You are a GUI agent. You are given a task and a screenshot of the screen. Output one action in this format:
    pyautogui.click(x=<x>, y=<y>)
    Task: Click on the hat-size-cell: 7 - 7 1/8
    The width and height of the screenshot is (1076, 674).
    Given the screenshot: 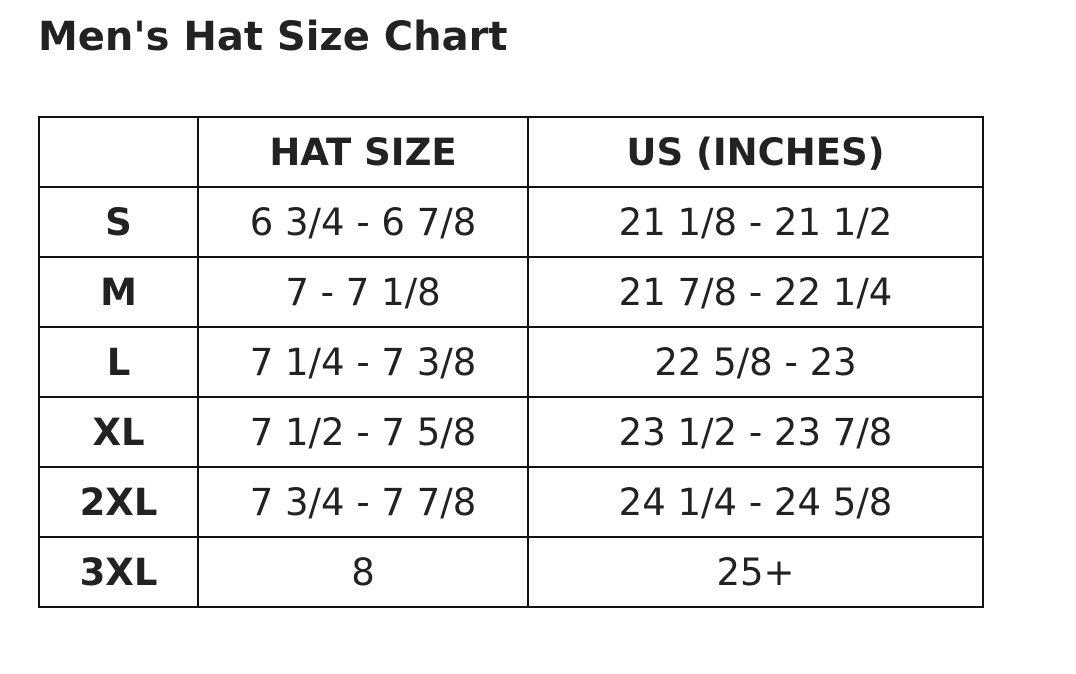 What is the action you would take?
    pyautogui.click(x=363, y=292)
    